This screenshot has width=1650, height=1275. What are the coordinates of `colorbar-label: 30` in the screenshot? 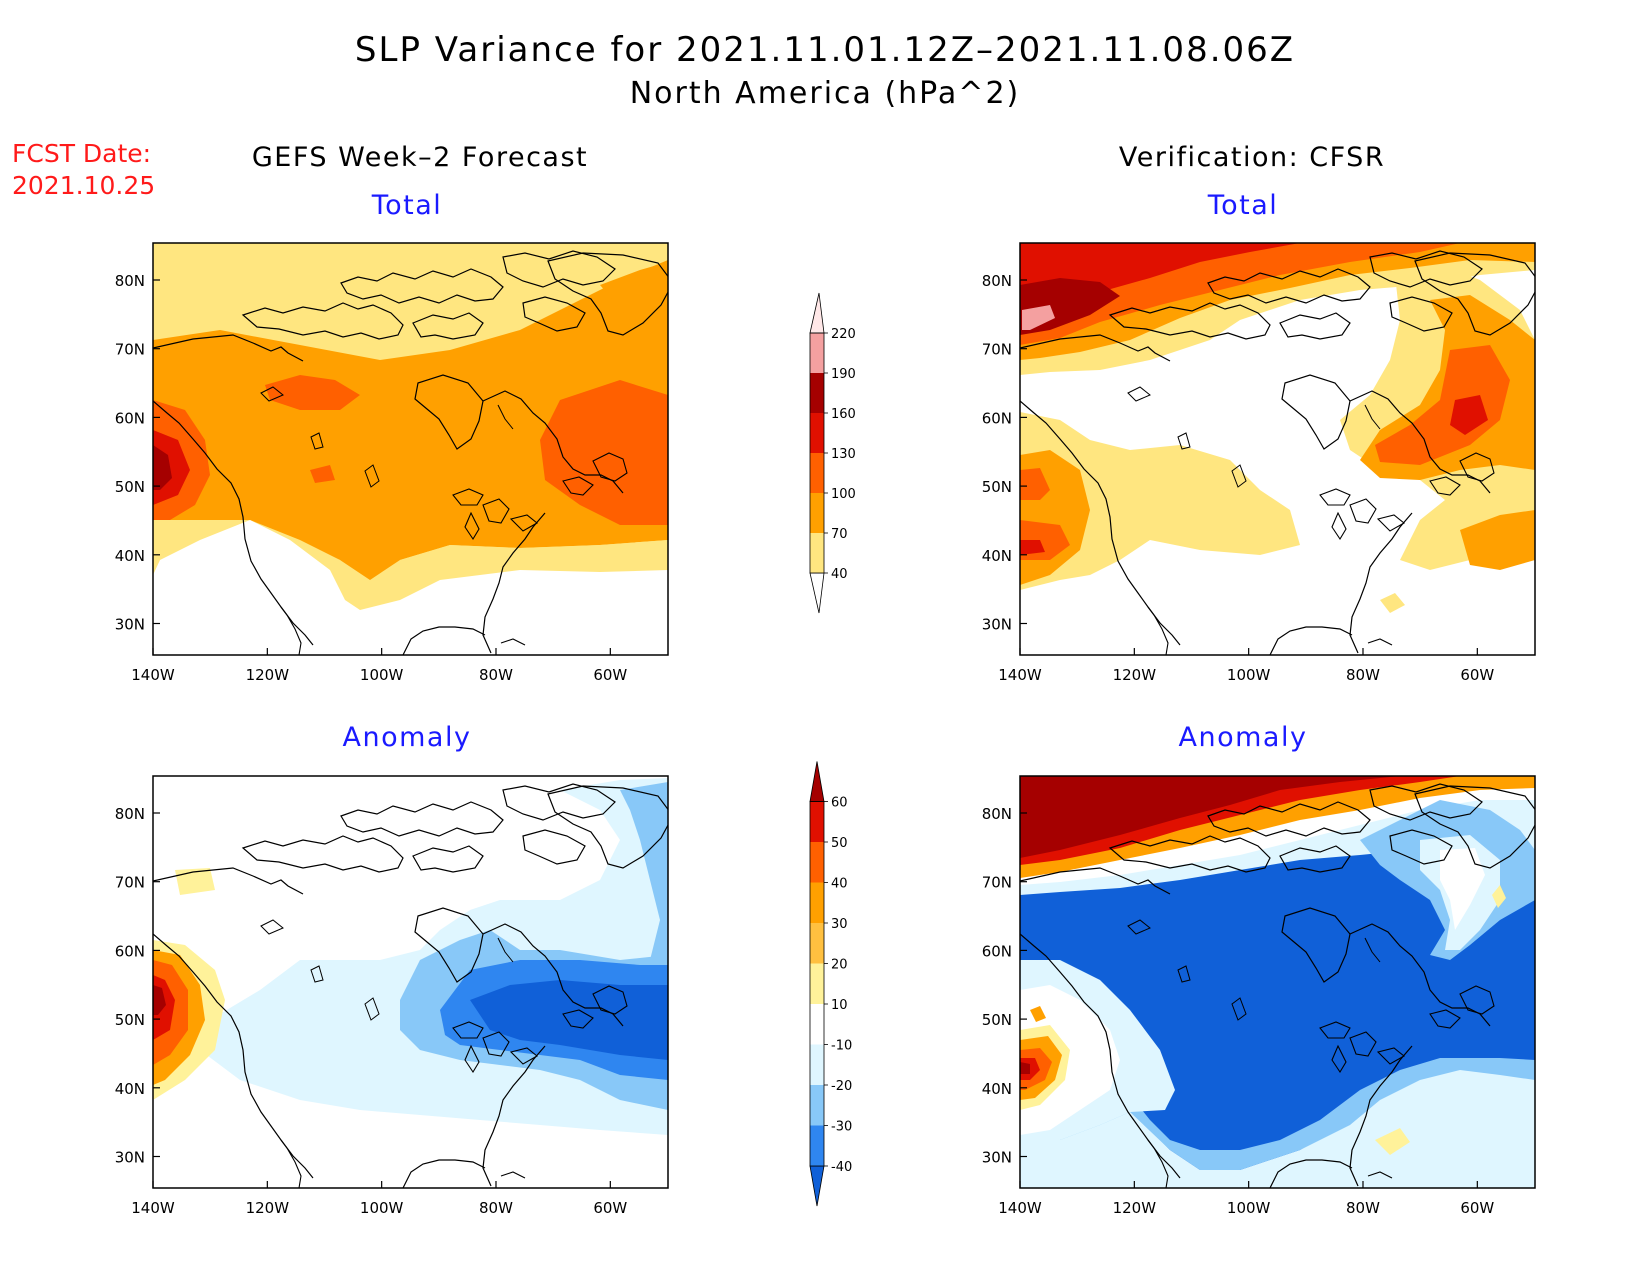 It's located at (839, 924).